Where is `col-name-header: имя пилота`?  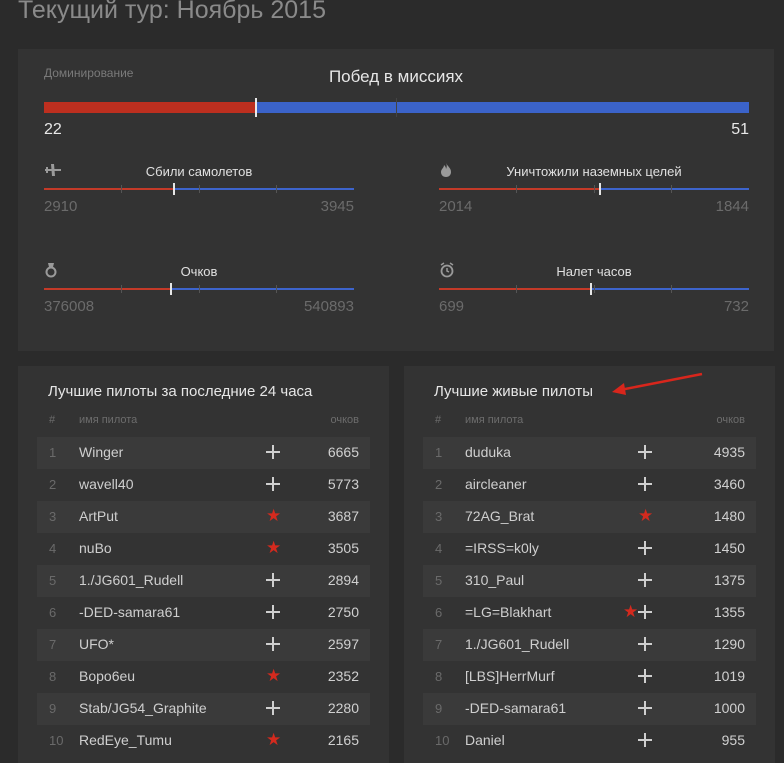
col-name-header: имя пилота is located at coordinates (494, 420).